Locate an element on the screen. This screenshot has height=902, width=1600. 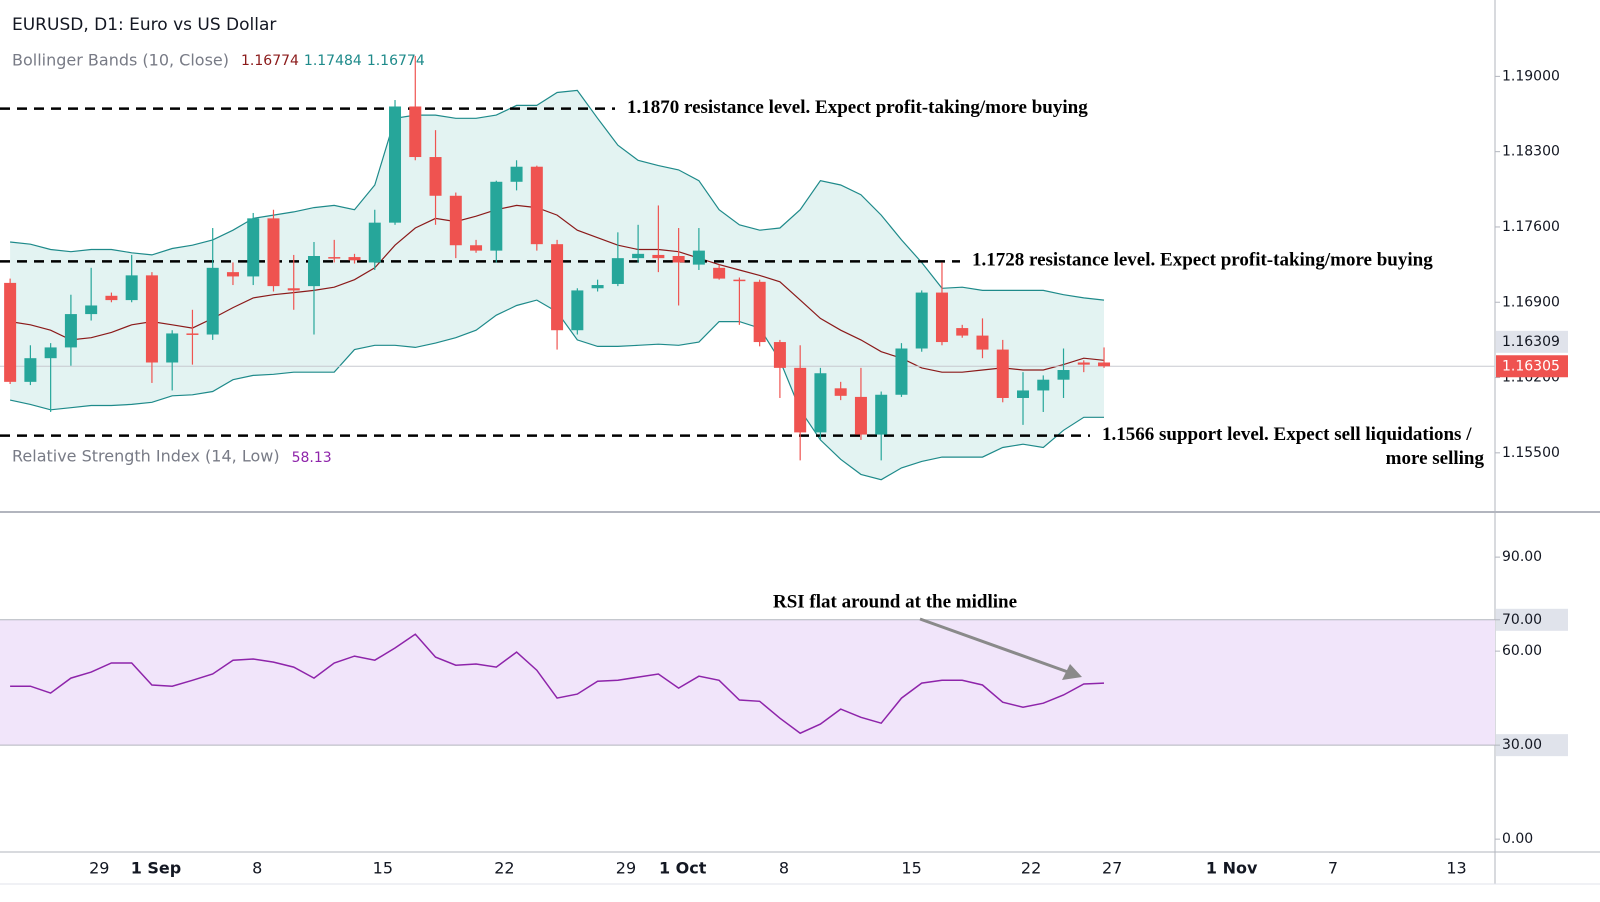
chart-title: EURUSD, D1: Euro vs US Dollar is located at coordinates (144, 25).